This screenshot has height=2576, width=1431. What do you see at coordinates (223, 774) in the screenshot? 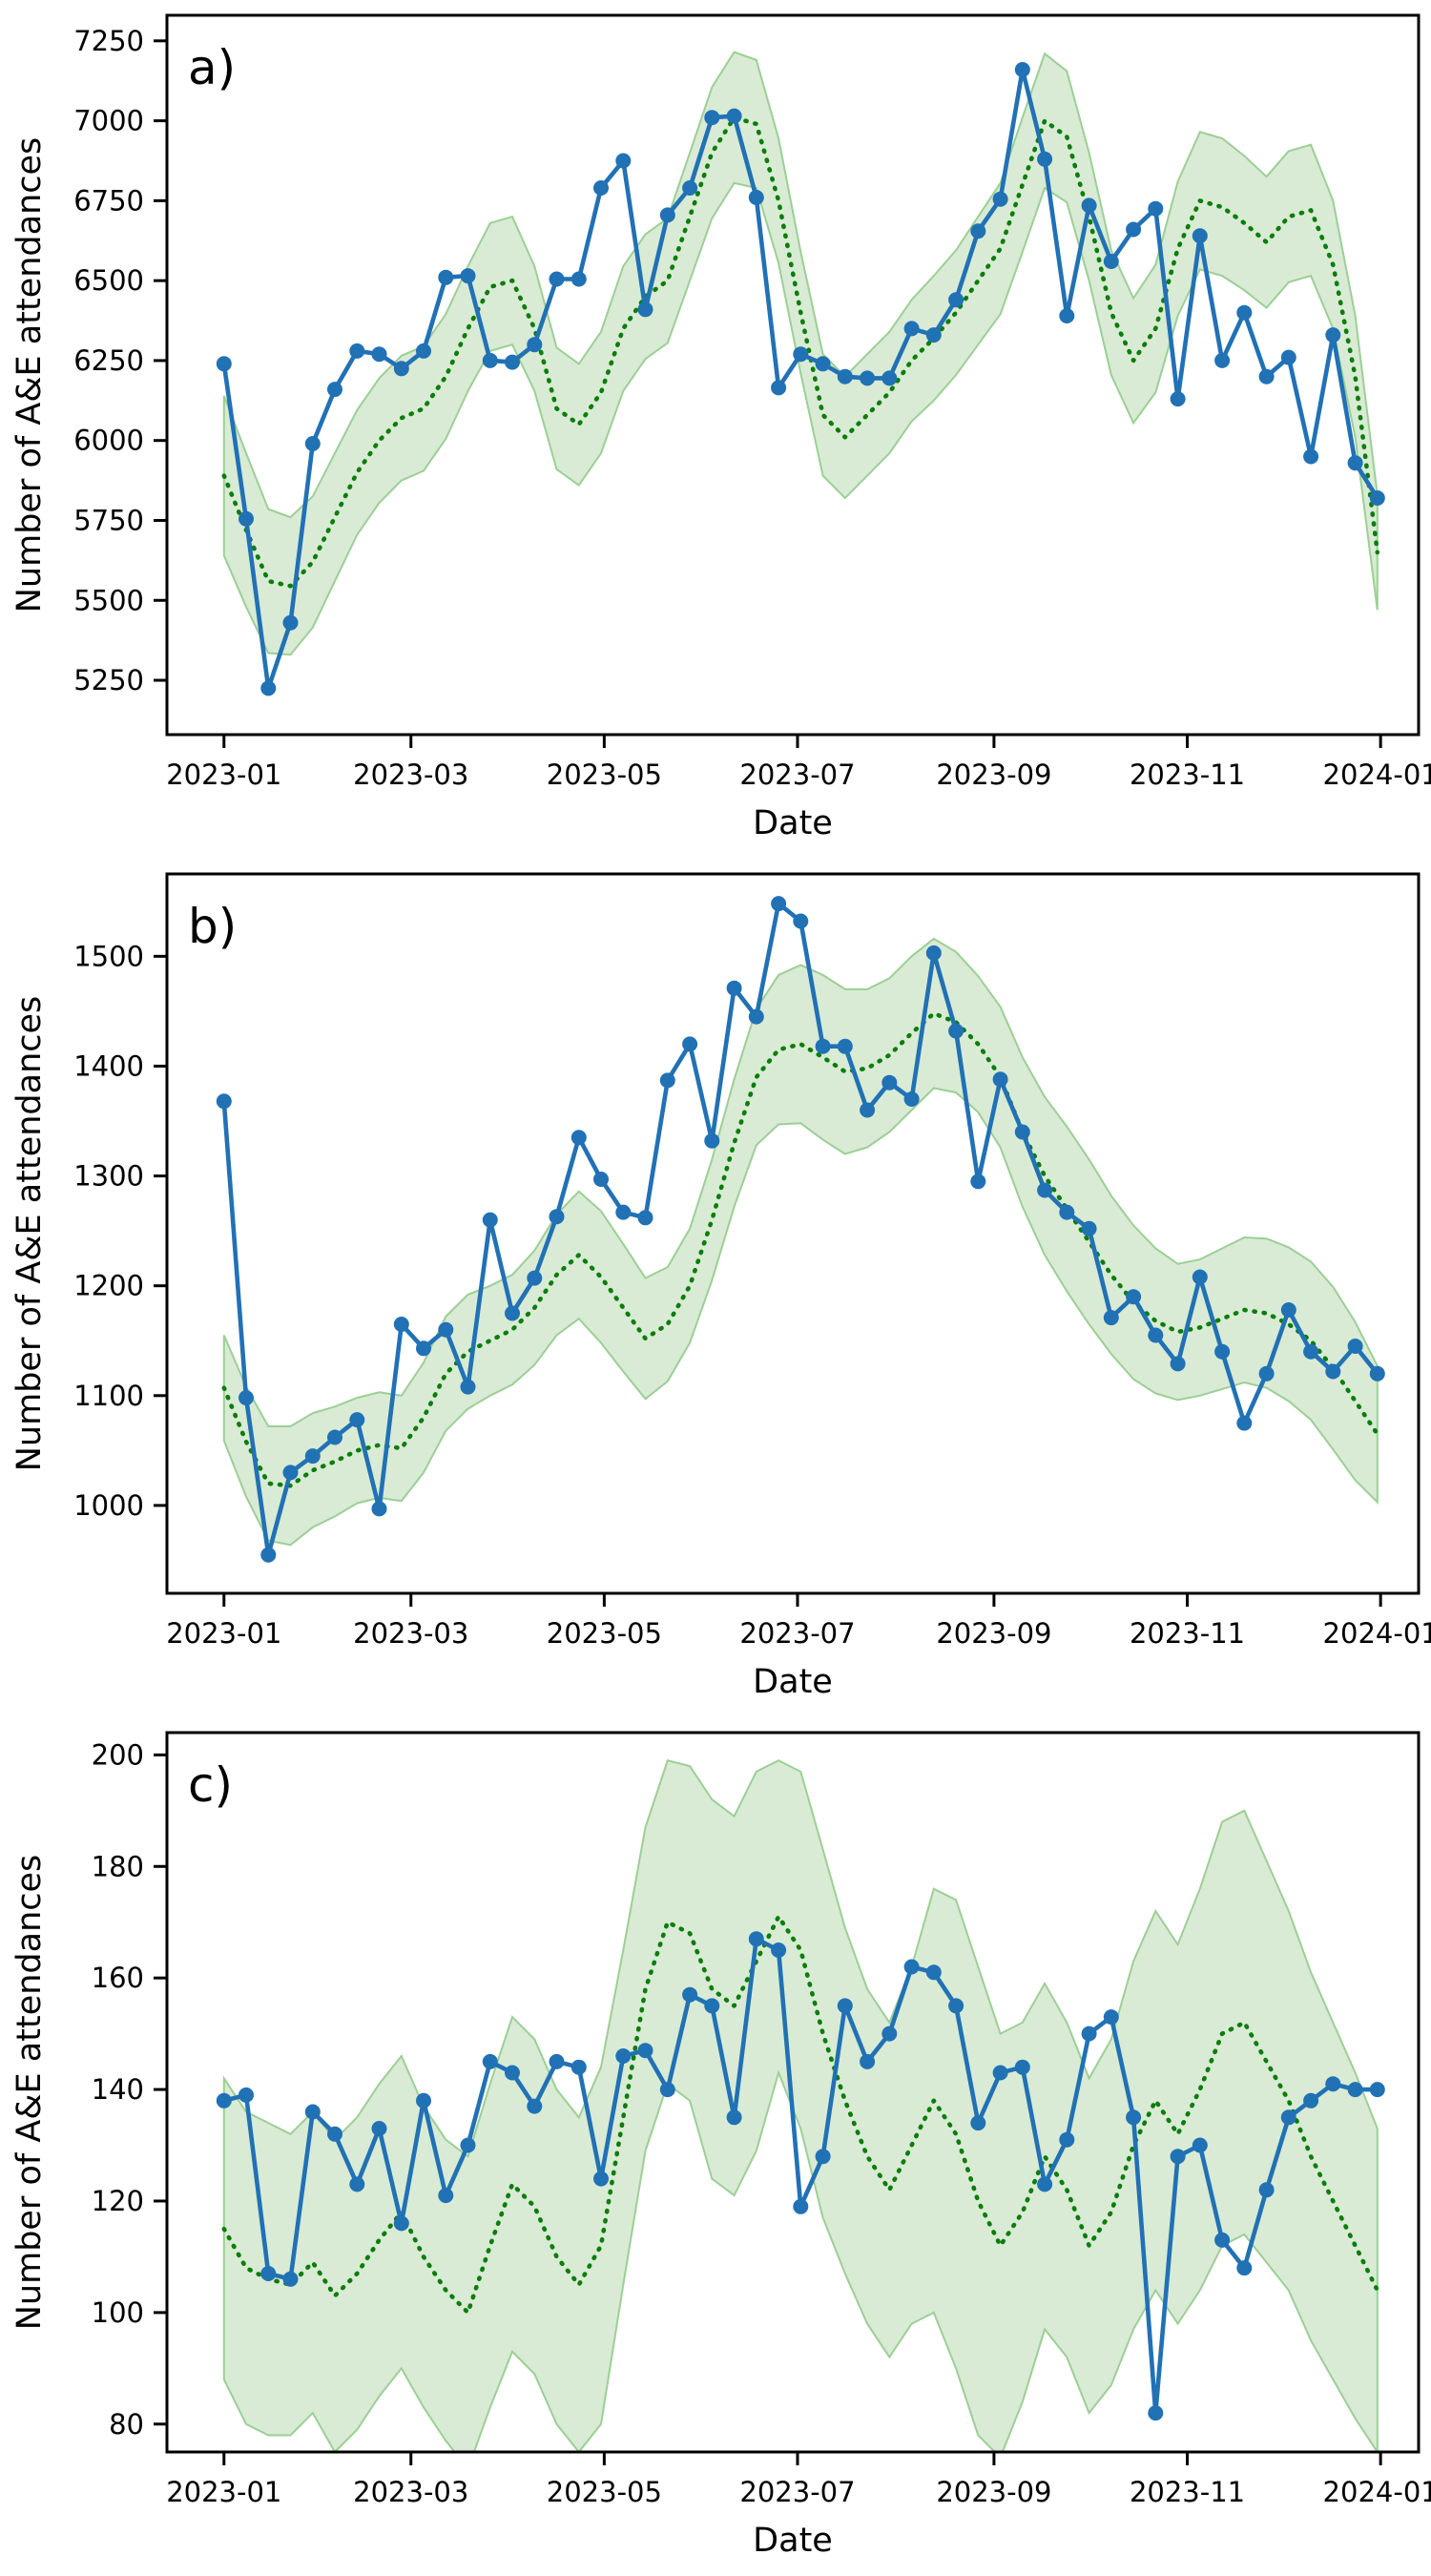
I see `x-tick-label: 2023-01` at bounding box center [223, 774].